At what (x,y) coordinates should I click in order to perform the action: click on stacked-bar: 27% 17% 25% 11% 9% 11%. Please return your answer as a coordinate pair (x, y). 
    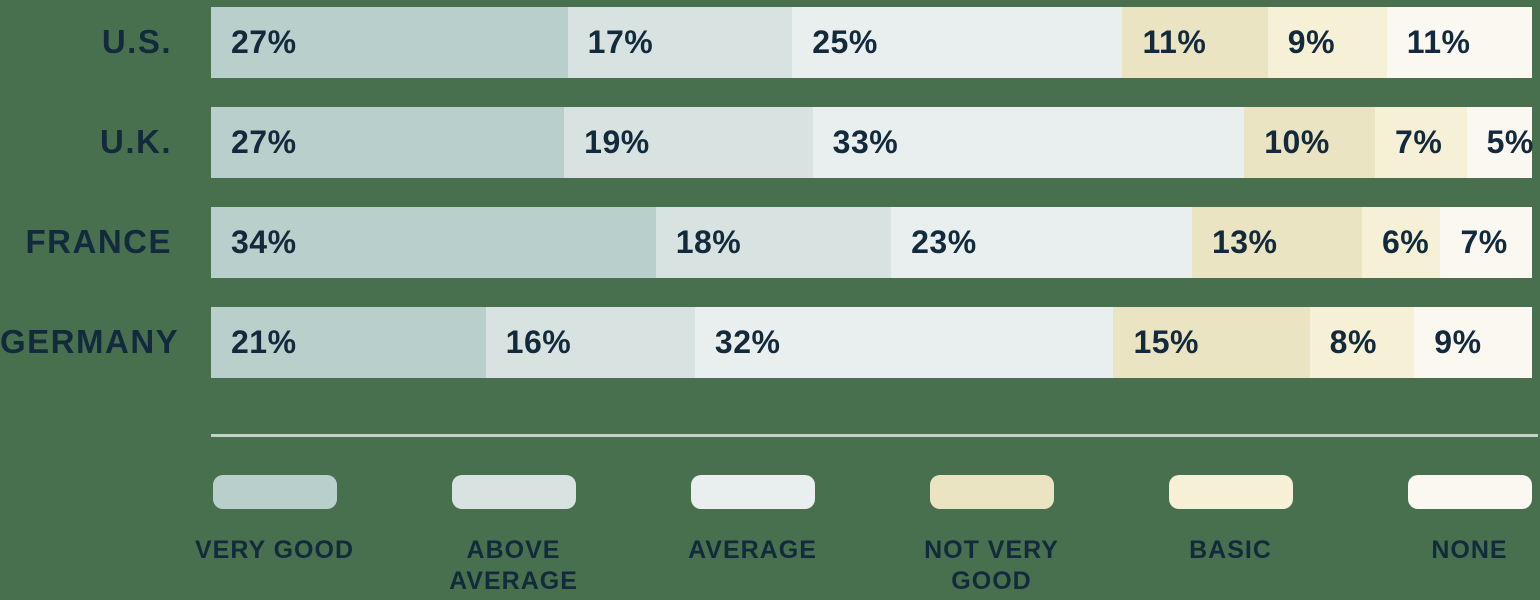
    Looking at the image, I should click on (871, 42).